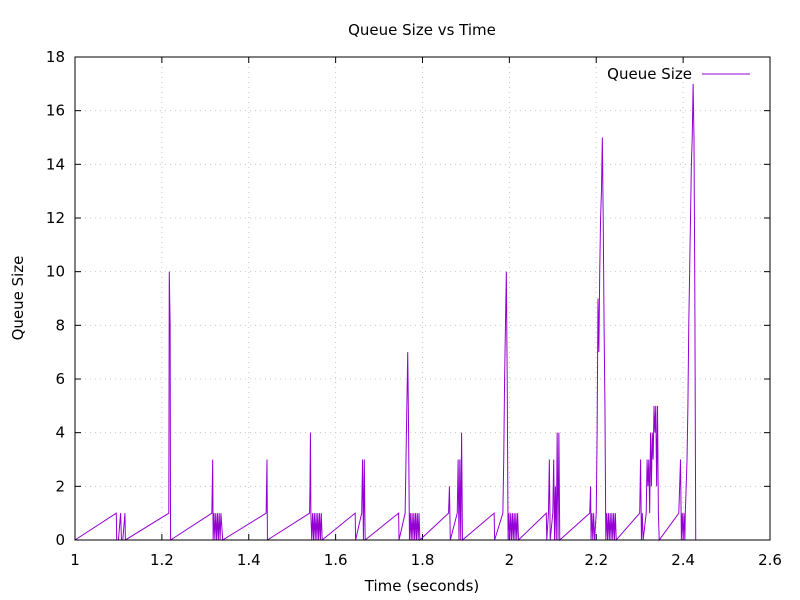  What do you see at coordinates (60, 325) in the screenshot?
I see `y-tick-label: 8` at bounding box center [60, 325].